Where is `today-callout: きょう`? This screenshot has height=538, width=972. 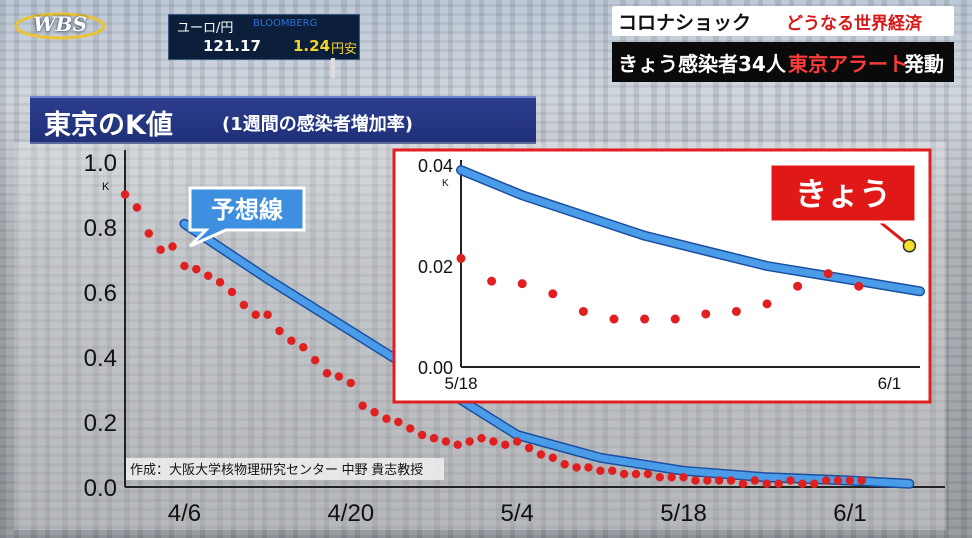 today-callout: きょう is located at coordinates (843, 207).